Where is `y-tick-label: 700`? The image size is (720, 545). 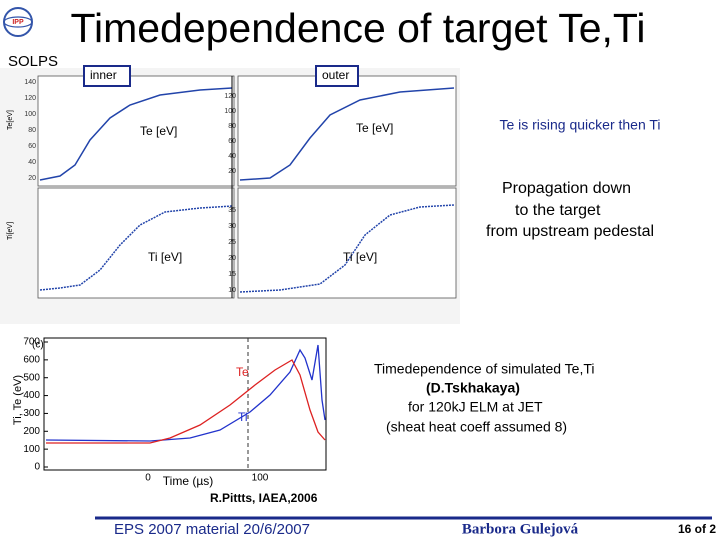
y-tick-label: 700 is located at coordinates (31, 342).